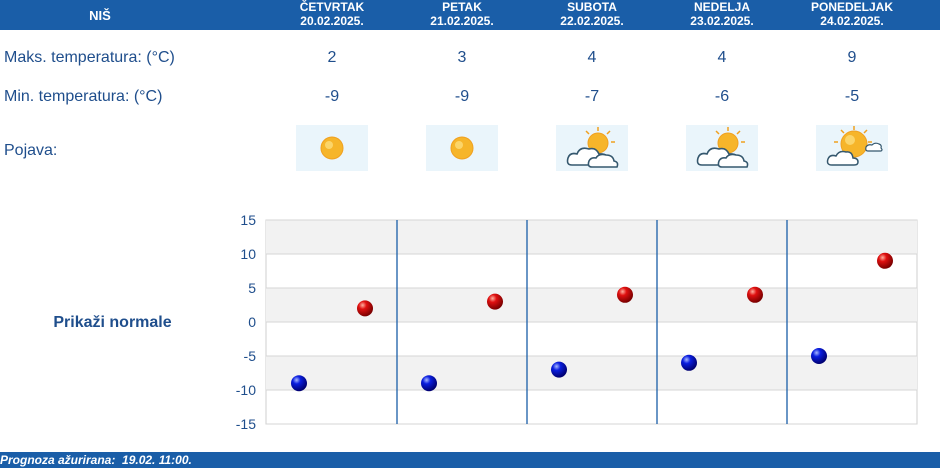 This screenshot has height=468, width=940. I want to click on day-date: 21.02.2025., so click(462, 21).